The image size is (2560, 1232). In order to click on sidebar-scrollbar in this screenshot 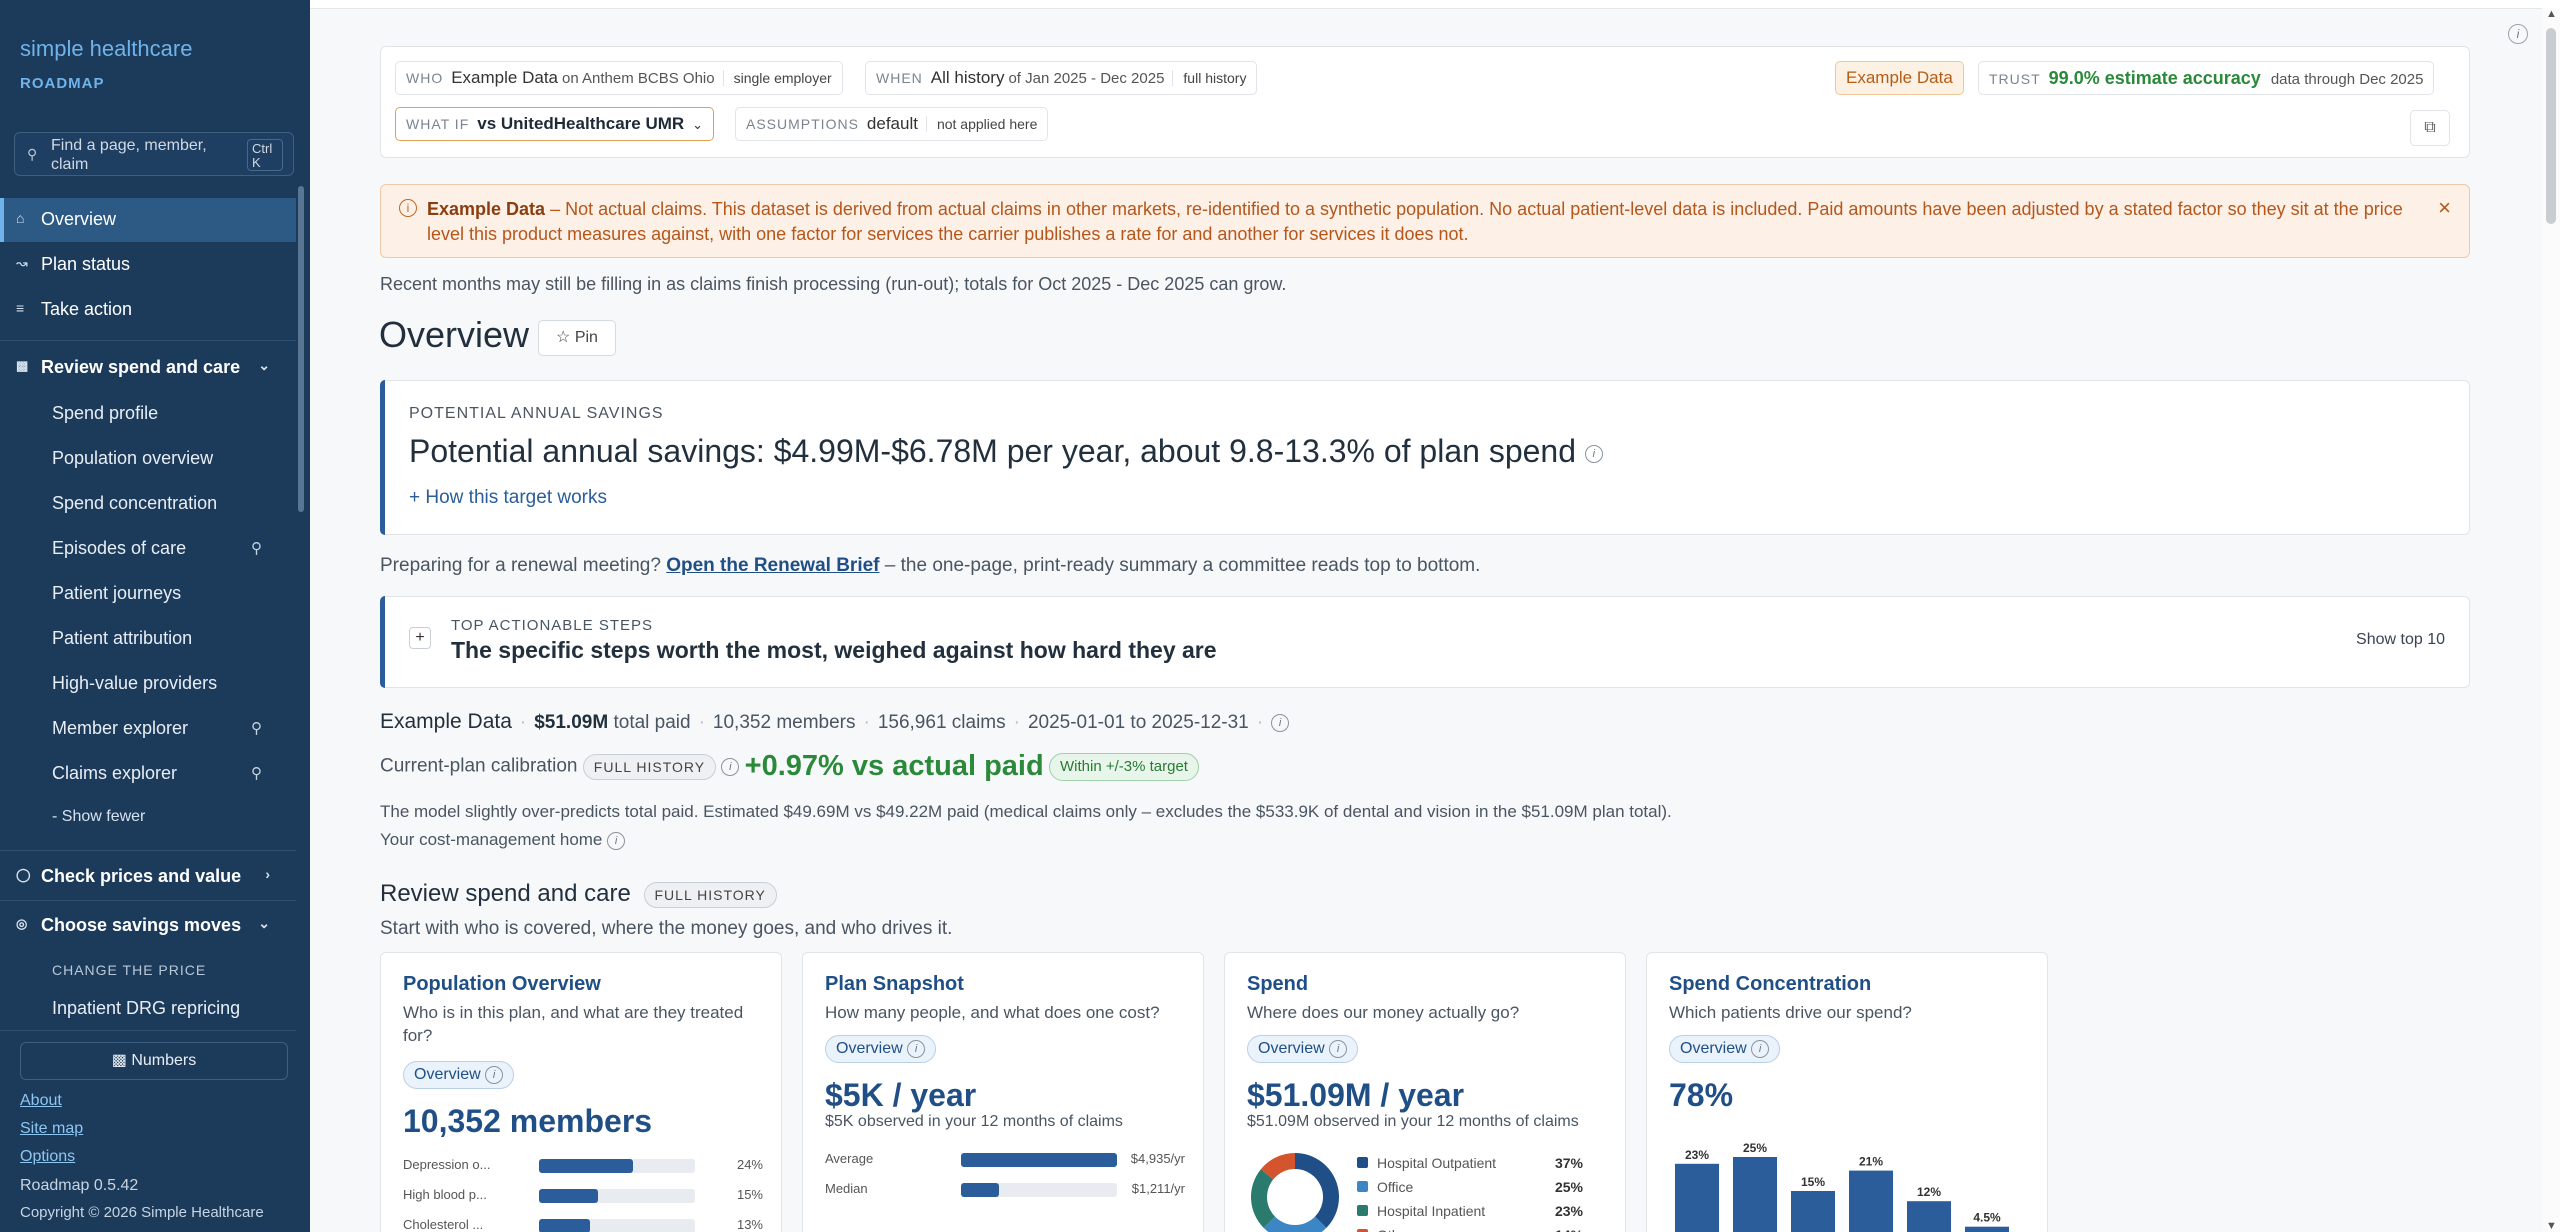, I will do `click(301, 349)`.